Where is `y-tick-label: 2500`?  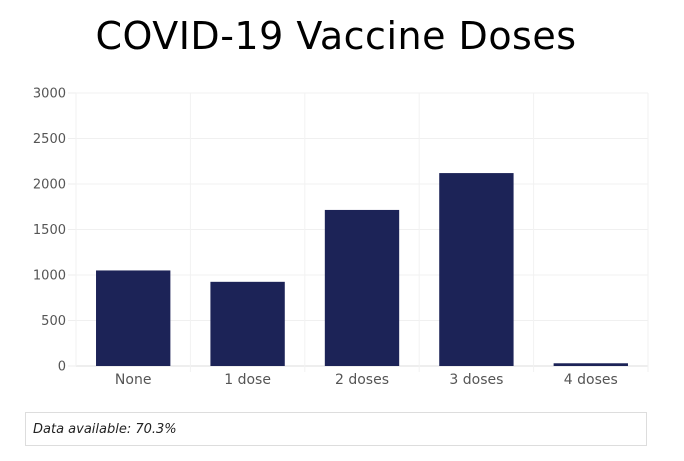
y-tick-label: 2500 is located at coordinates (49, 139).